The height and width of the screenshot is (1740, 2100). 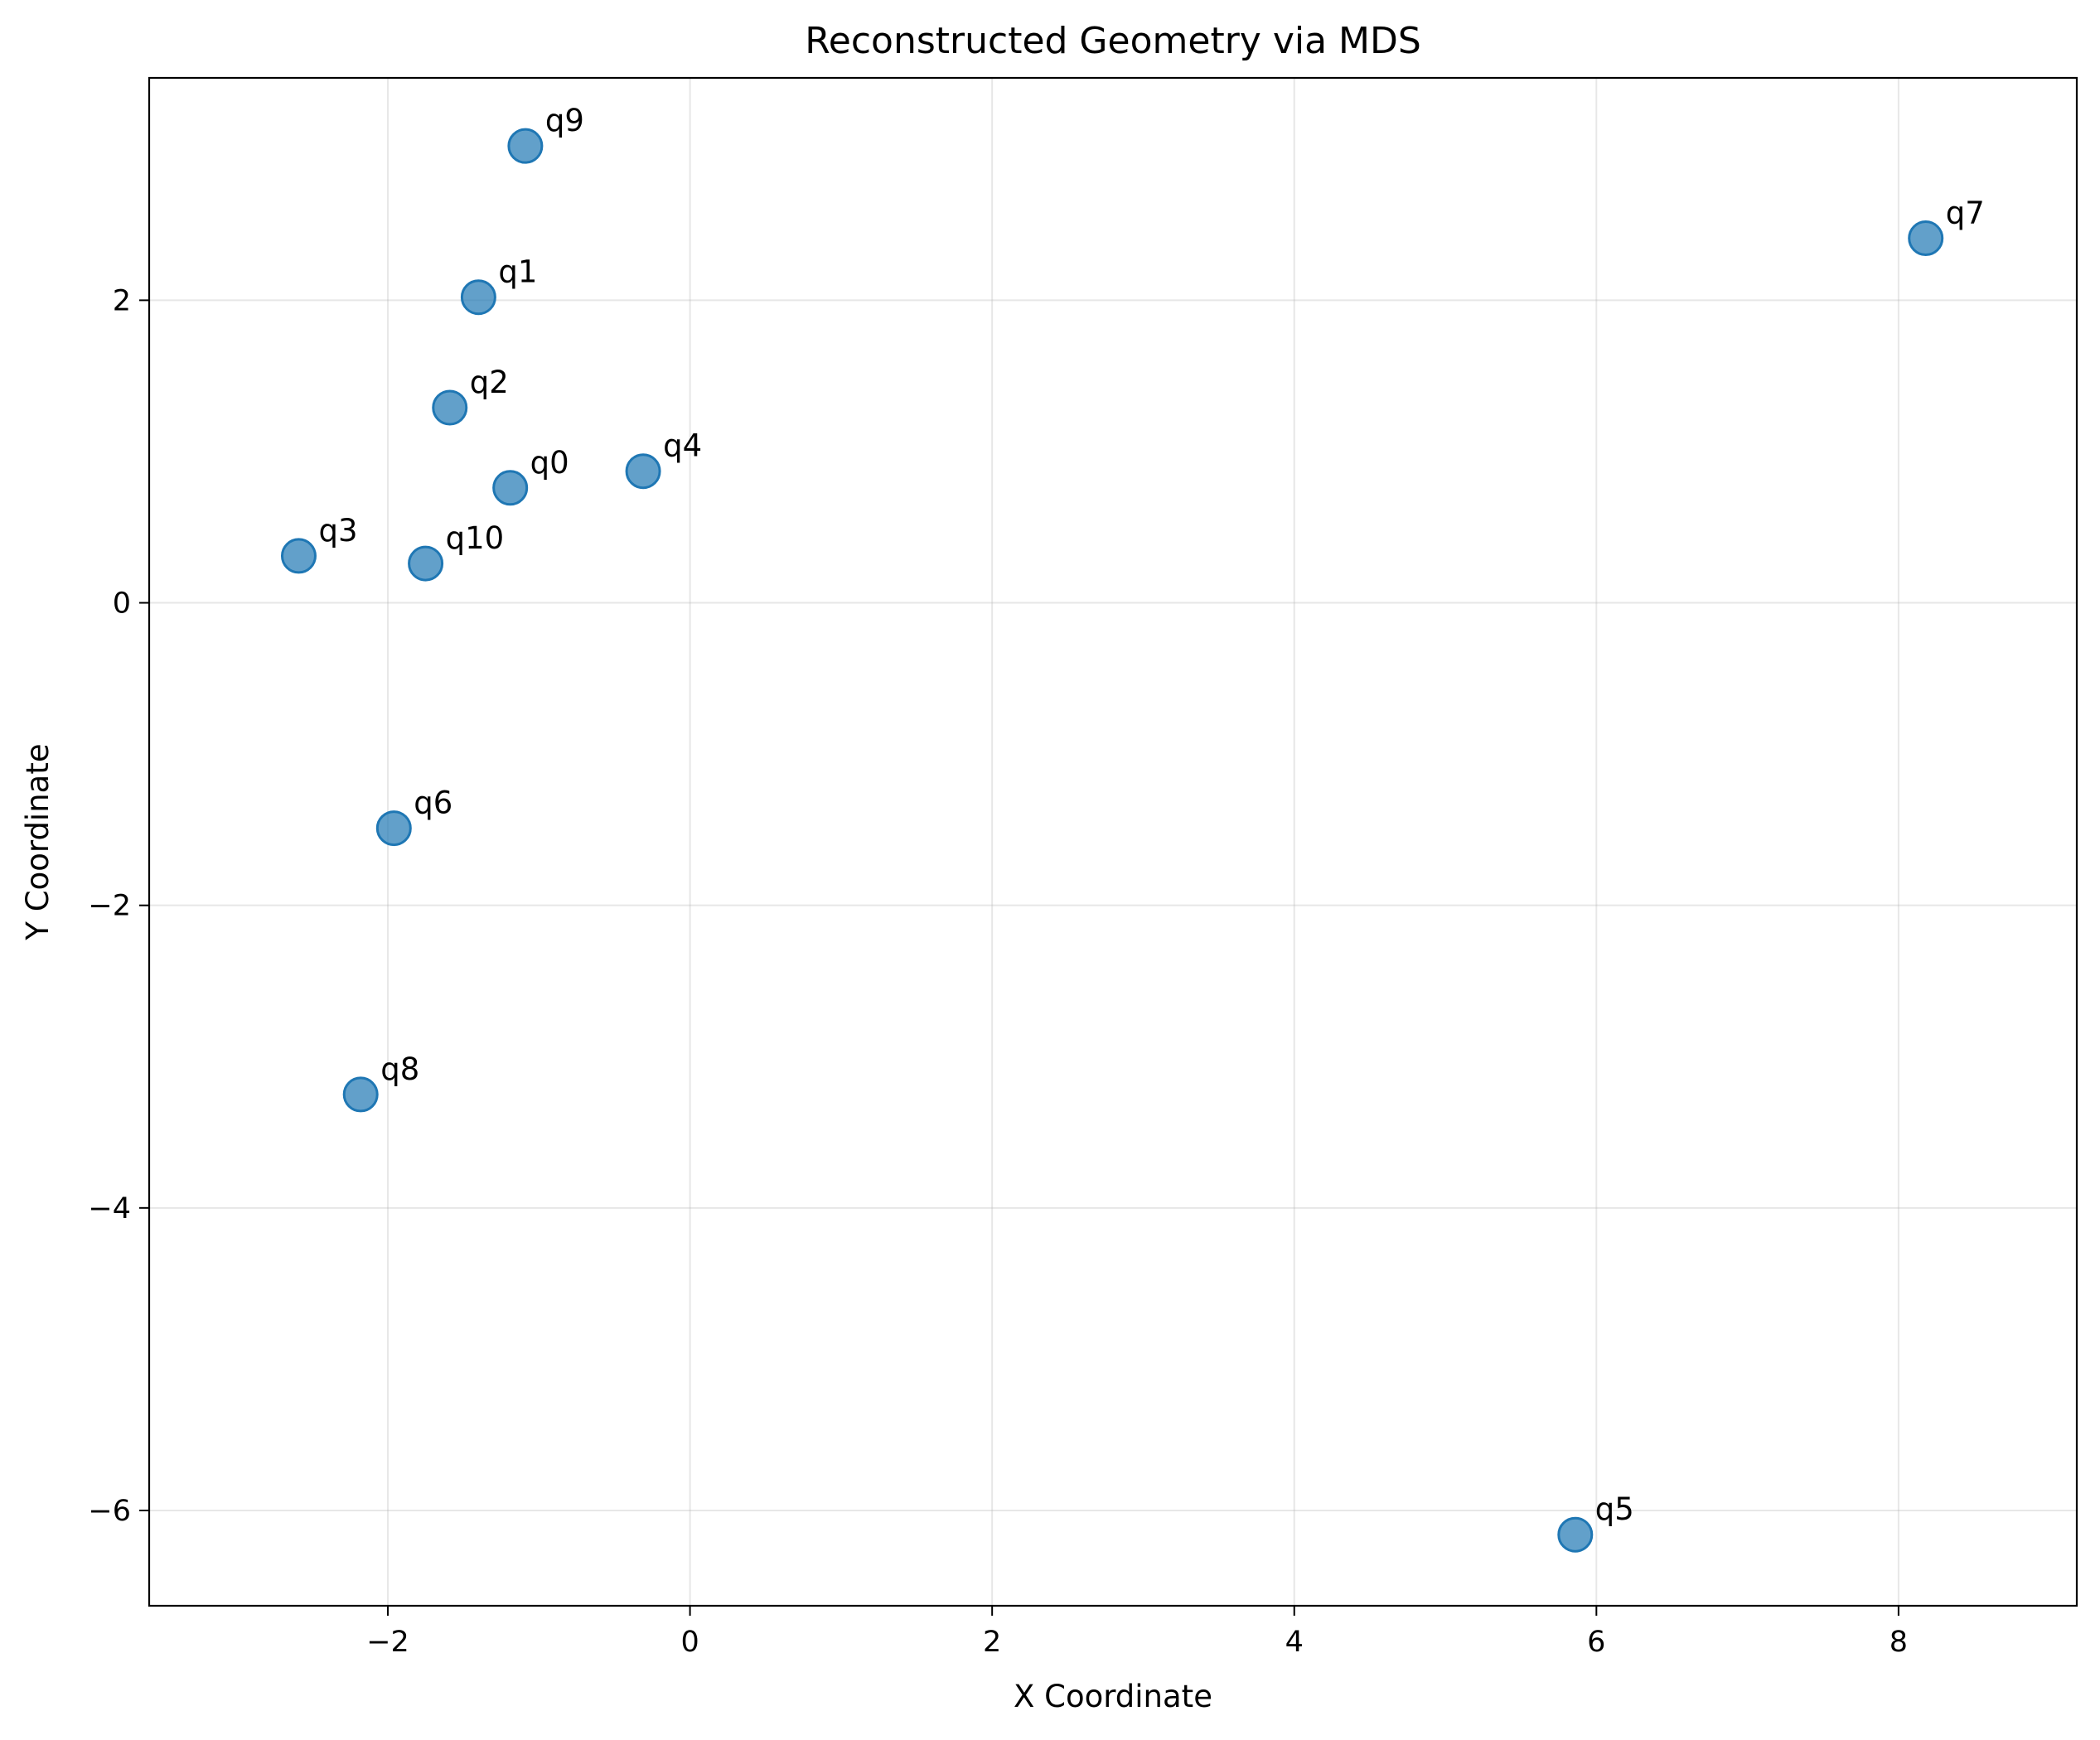 I want to click on data-point-q8, so click(x=361, y=1094).